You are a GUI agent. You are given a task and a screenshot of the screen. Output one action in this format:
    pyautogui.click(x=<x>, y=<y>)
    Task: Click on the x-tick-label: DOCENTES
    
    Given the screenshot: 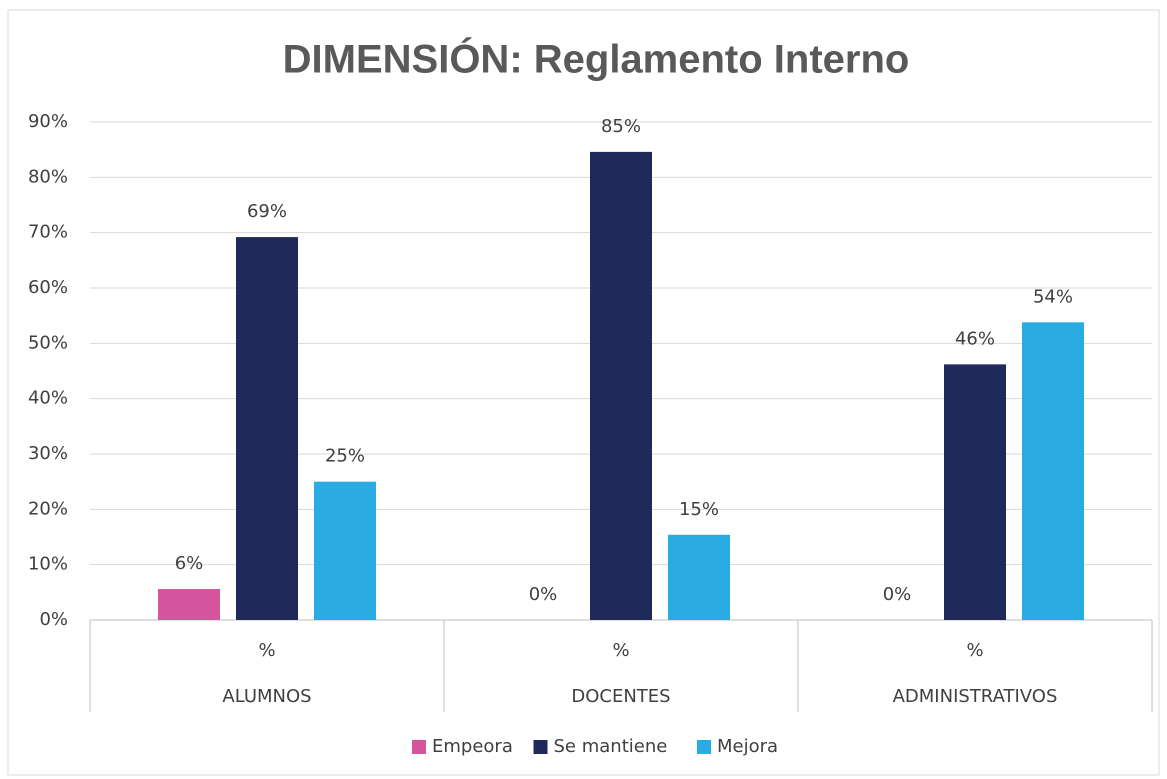 What is the action you would take?
    pyautogui.click(x=620, y=696)
    